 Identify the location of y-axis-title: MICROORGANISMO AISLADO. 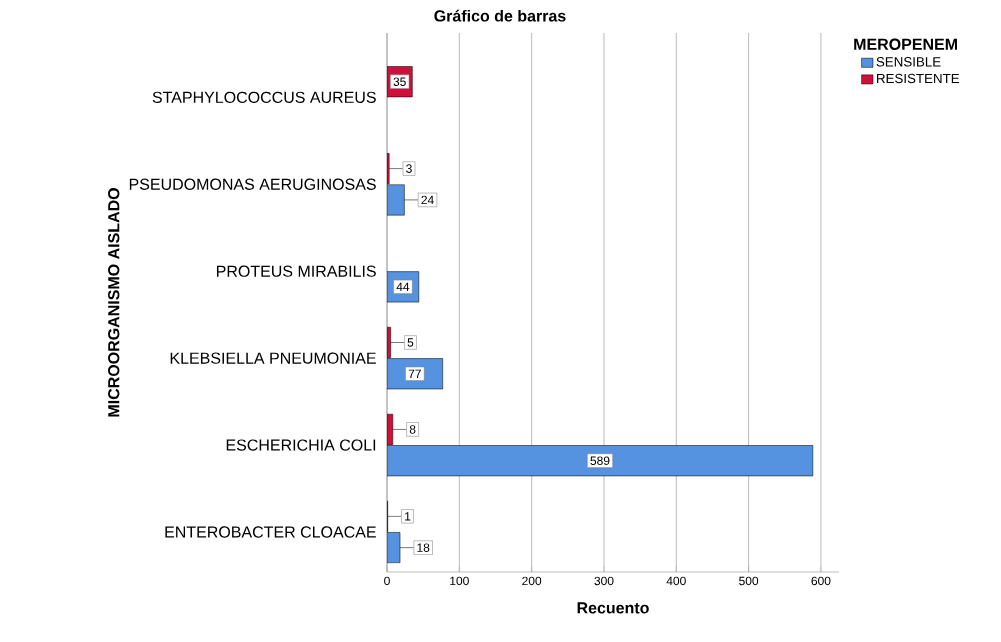
(114, 302).